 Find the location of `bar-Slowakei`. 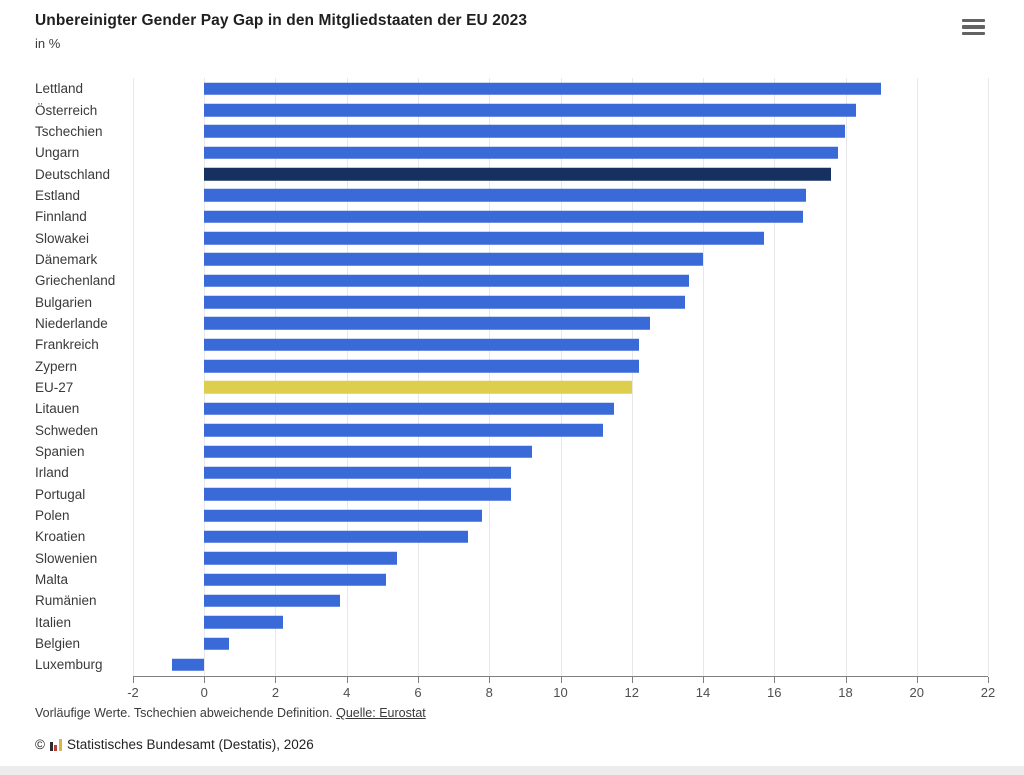

bar-Slowakei is located at coordinates (484, 238).